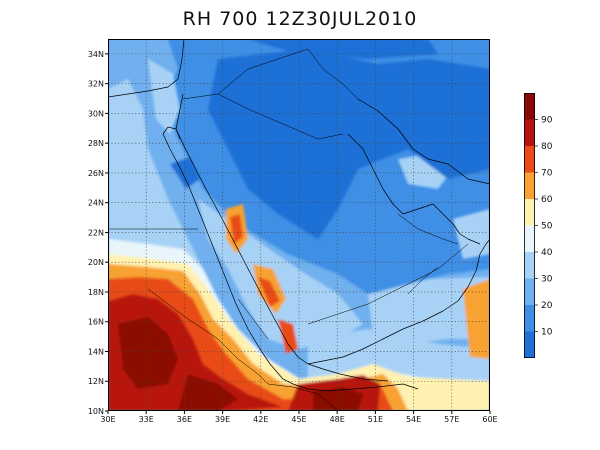 The height and width of the screenshot is (450, 600). I want to click on border-sudan-ethiopia, so click(208, 336).